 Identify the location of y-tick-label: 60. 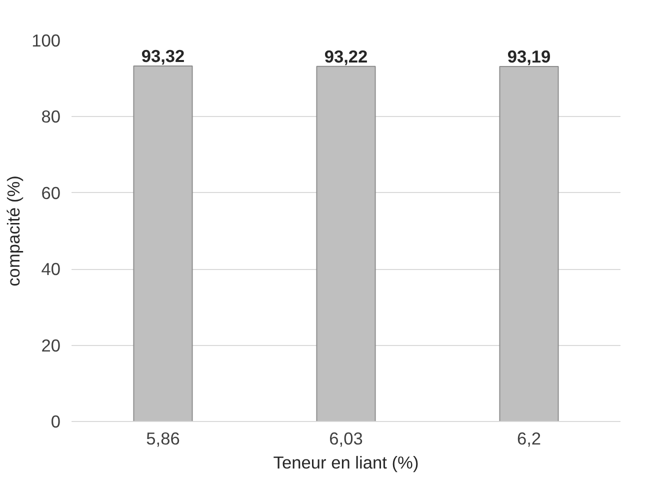
(51, 192).